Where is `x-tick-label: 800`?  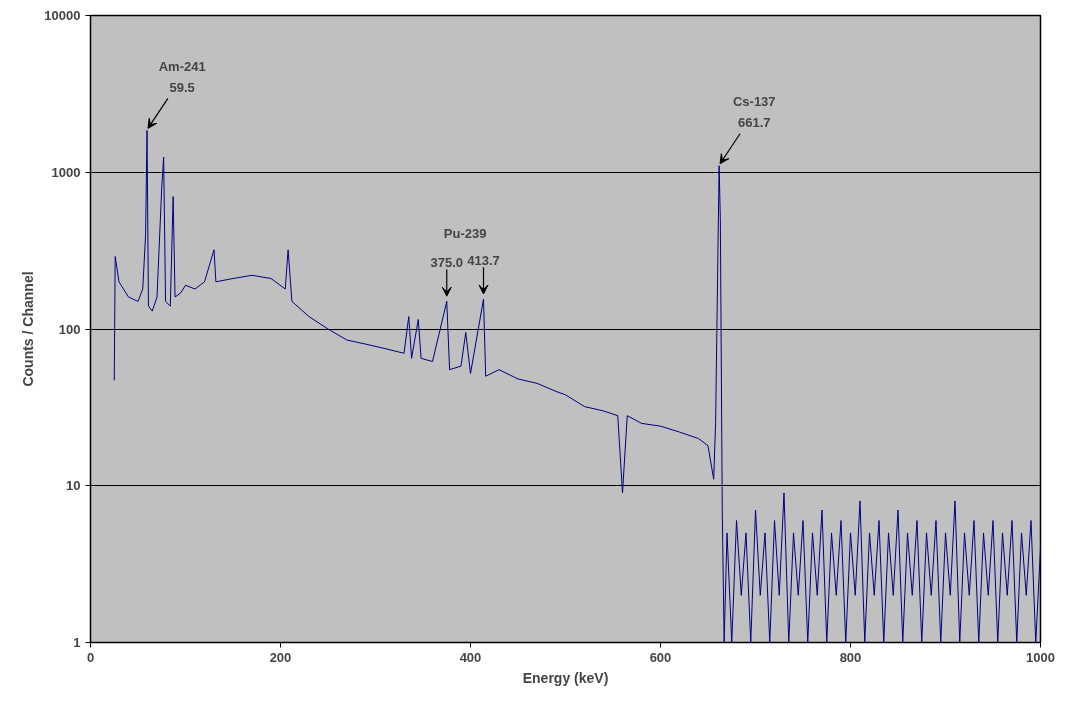
x-tick-label: 800 is located at coordinates (850, 657).